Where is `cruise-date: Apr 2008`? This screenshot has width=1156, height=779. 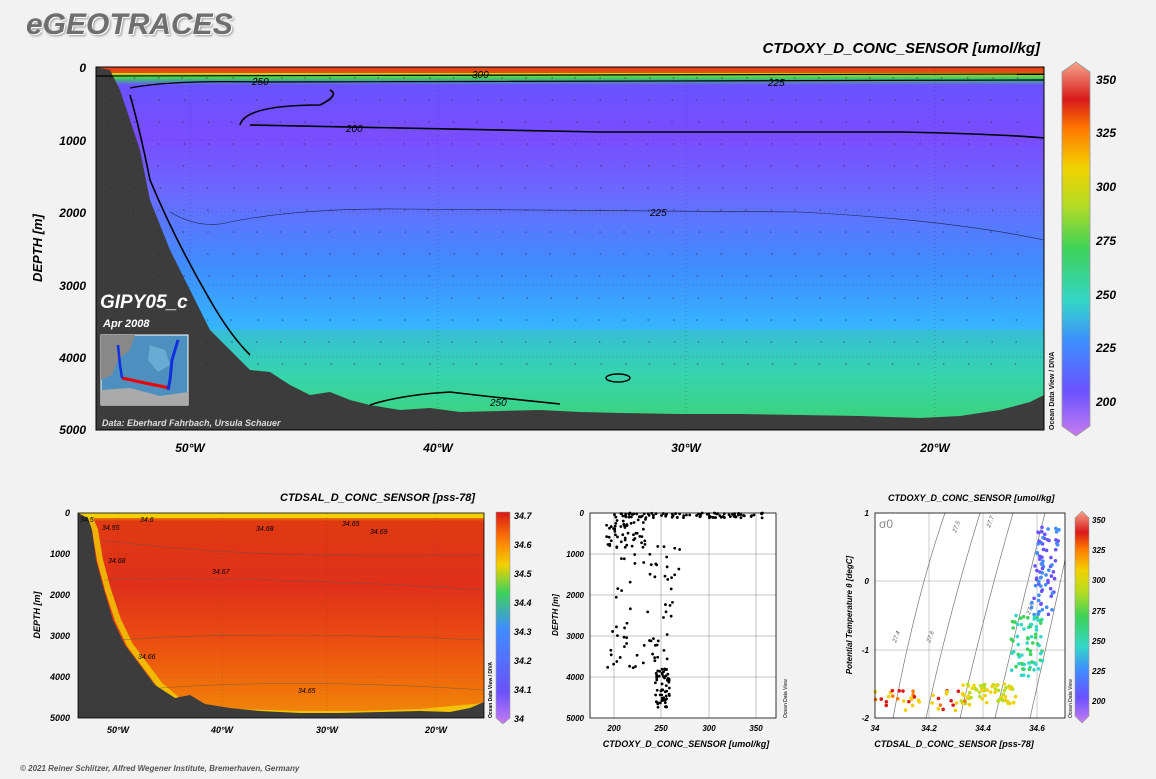
cruise-date: Apr 2008 is located at coordinates (126, 324).